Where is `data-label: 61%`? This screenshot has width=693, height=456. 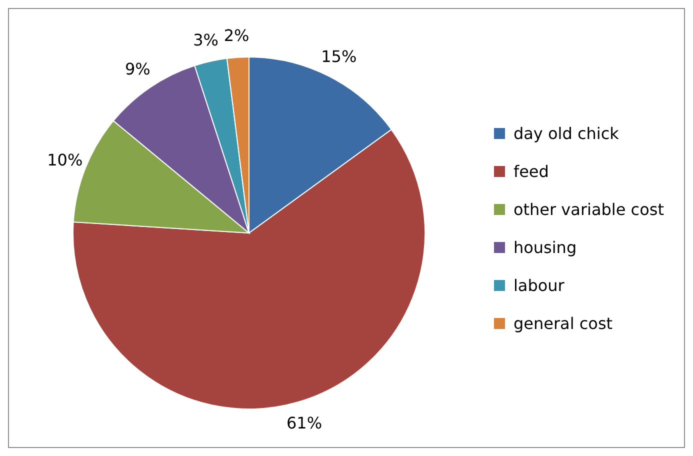 data-label: 61% is located at coordinates (304, 423).